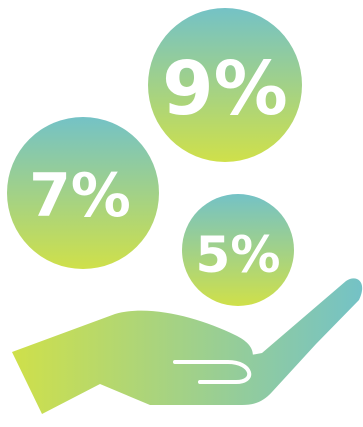 This screenshot has width=363, height=427. What do you see at coordinates (225, 89) in the screenshot?
I see `coin-label-9: 9%` at bounding box center [225, 89].